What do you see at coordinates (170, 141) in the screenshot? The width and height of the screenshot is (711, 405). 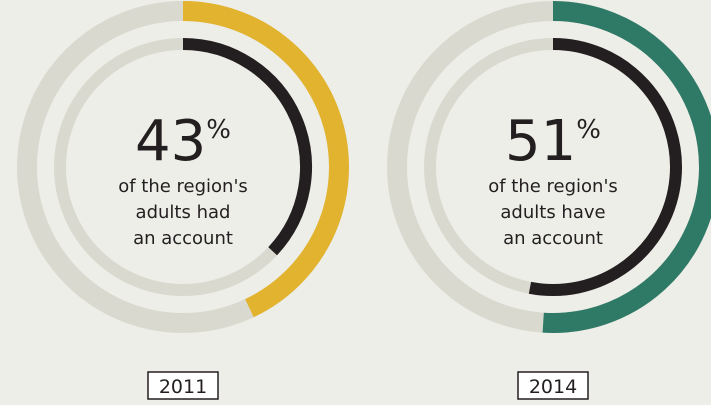 I see `percent-value: 43` at bounding box center [170, 141].